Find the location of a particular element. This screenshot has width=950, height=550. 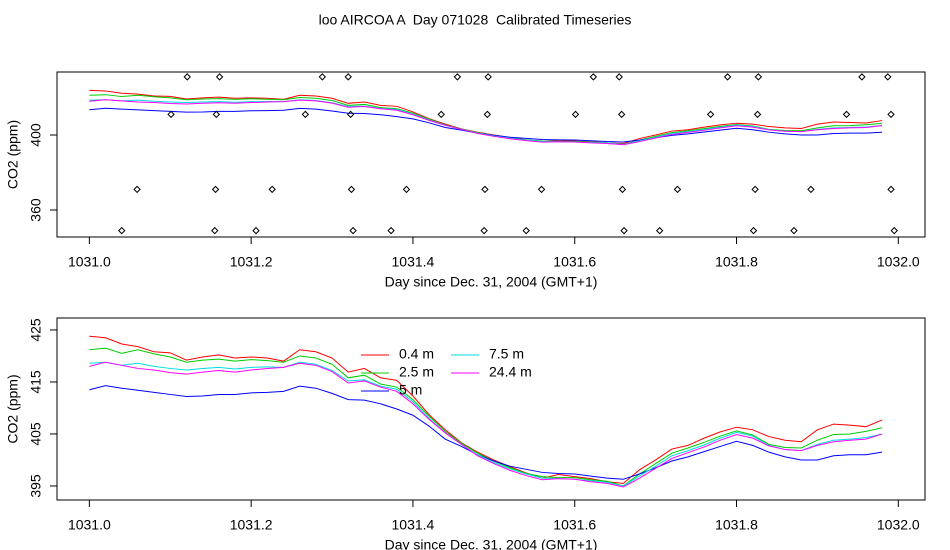

y-tick-label: 405 is located at coordinates (36, 434).